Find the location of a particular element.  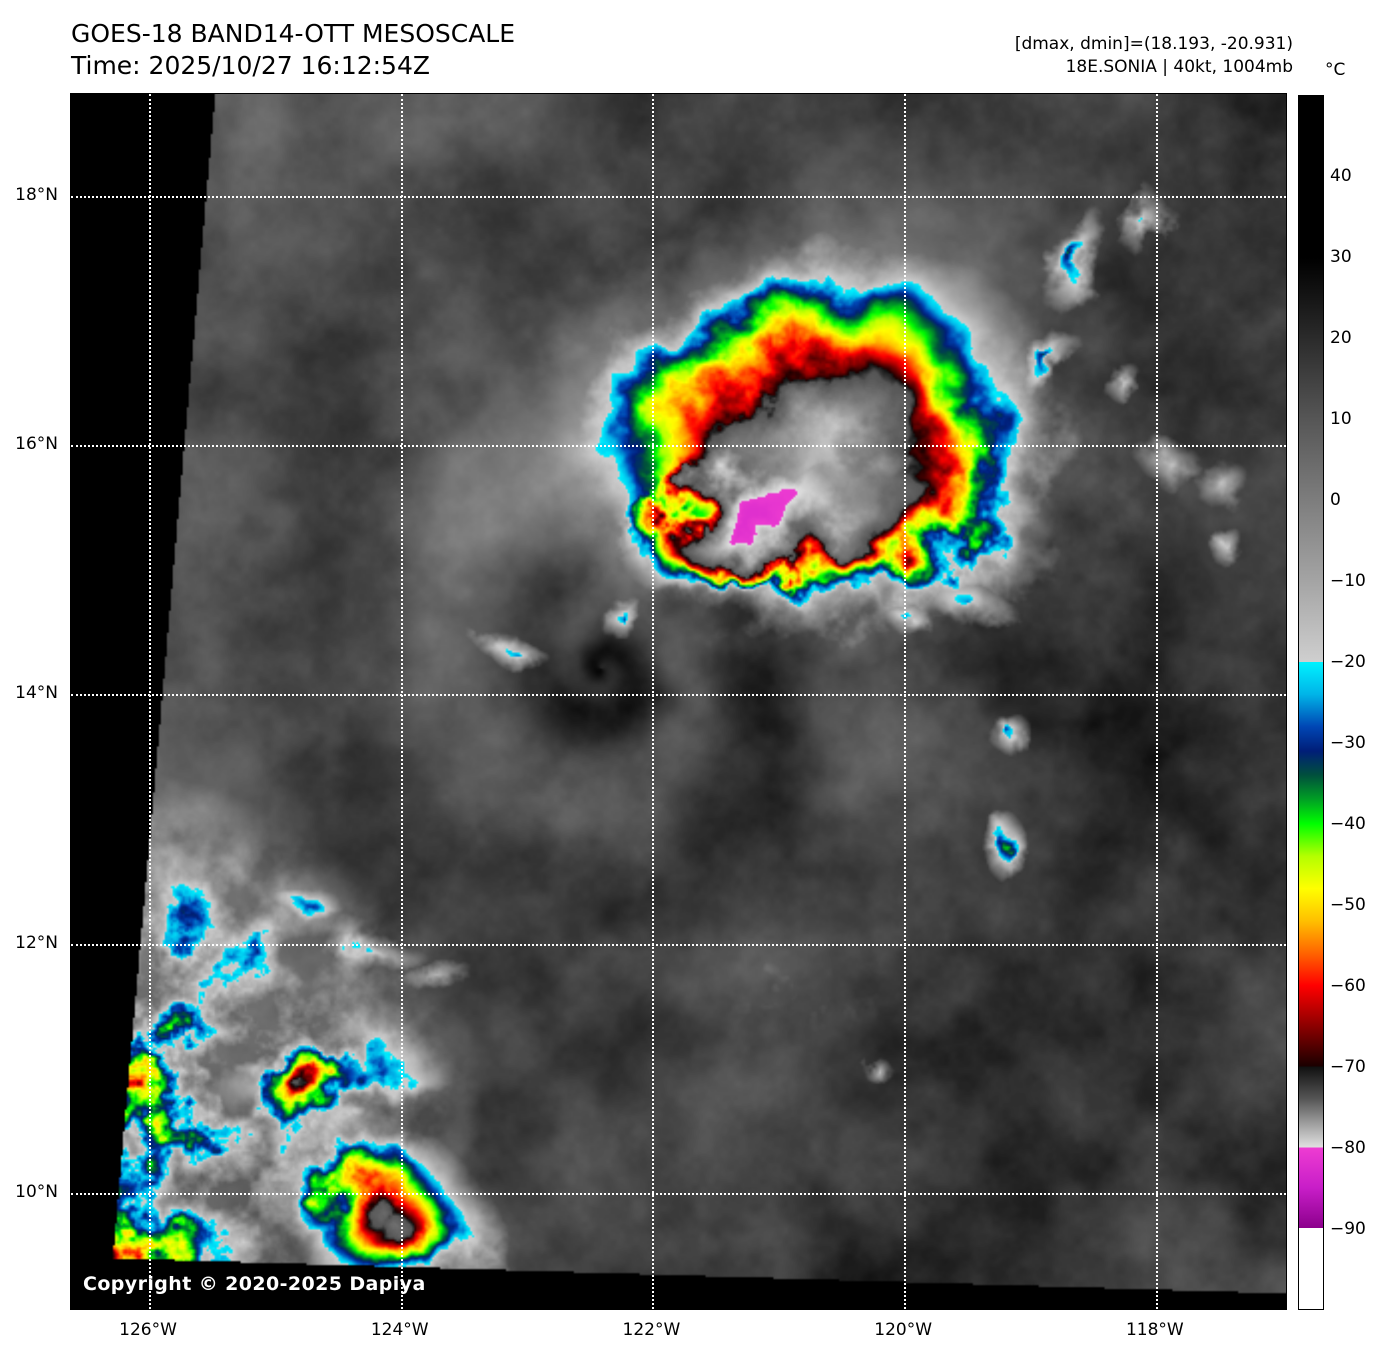

colorbar-tick: −20 is located at coordinates (1348, 662).